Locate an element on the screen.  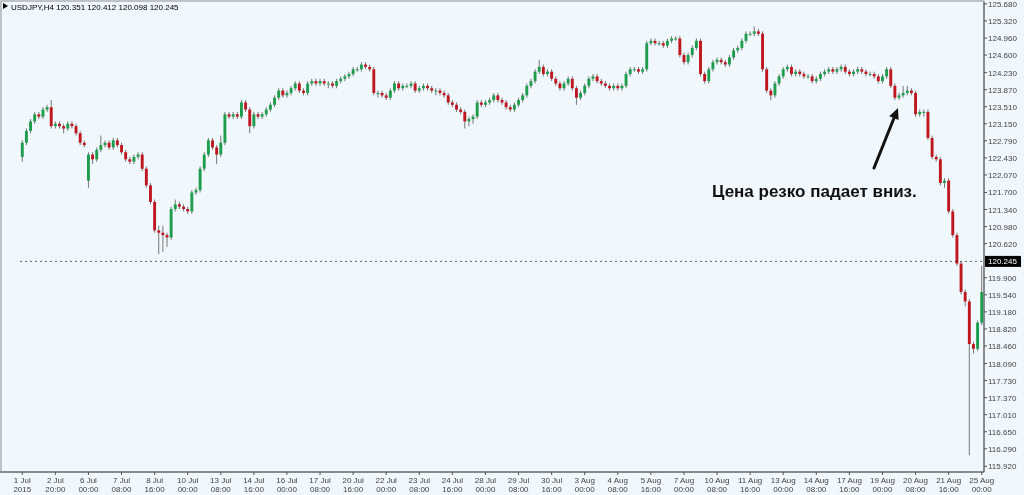
y-tick-label: 119.180 is located at coordinates (1002, 312).